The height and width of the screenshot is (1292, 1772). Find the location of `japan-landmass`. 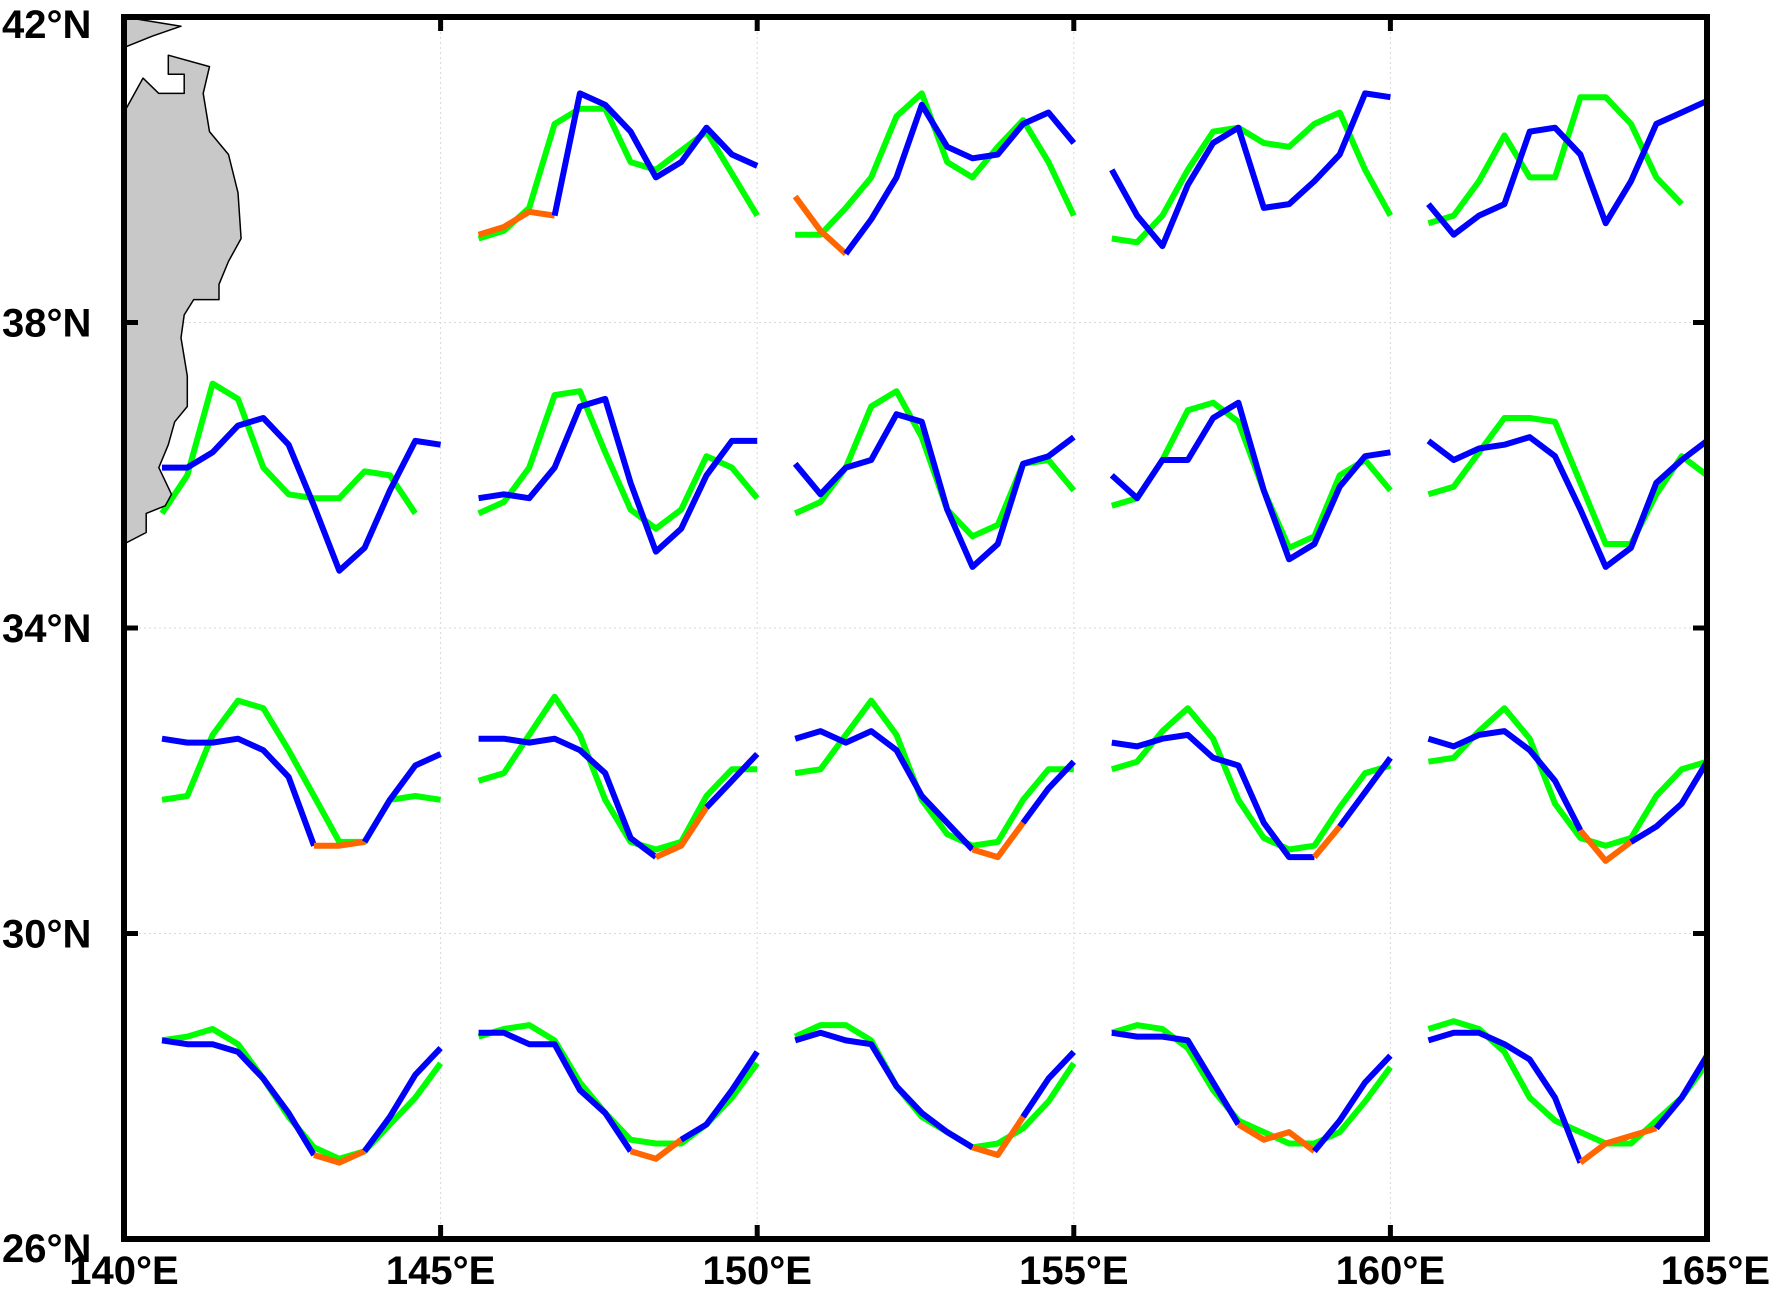

japan-landmass is located at coordinates (183, 281).